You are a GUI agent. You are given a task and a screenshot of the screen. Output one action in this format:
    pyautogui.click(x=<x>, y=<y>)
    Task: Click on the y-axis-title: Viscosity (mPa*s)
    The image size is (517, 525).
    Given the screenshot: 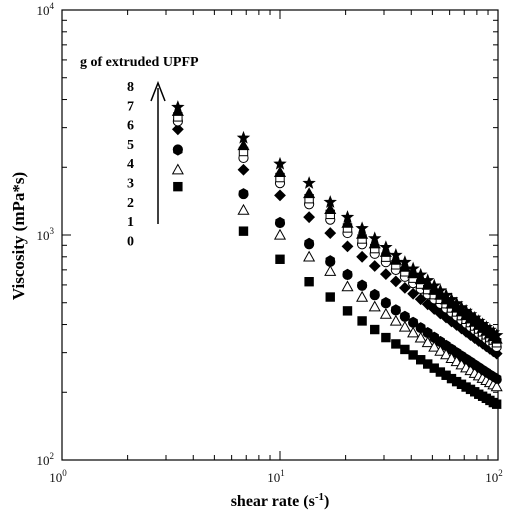 What is the action you would take?
    pyautogui.click(x=18, y=236)
    